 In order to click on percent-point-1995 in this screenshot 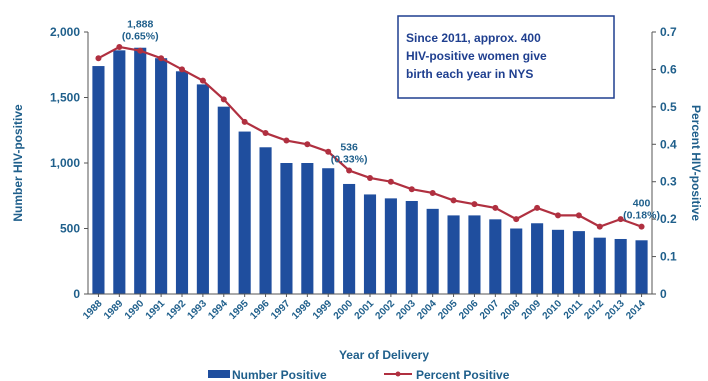, I will do `click(244, 121)`.